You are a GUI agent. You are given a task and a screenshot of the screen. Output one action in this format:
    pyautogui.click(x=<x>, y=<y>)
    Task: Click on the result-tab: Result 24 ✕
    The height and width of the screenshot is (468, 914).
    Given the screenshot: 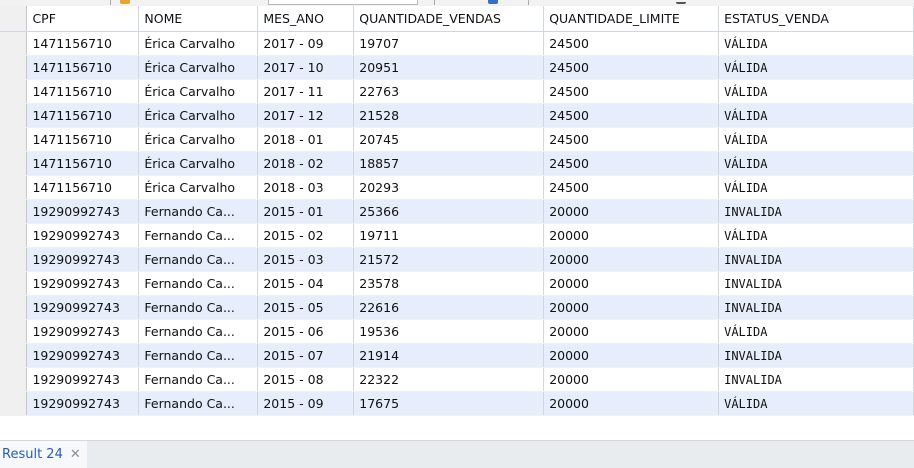 What is the action you would take?
    pyautogui.click(x=43, y=454)
    